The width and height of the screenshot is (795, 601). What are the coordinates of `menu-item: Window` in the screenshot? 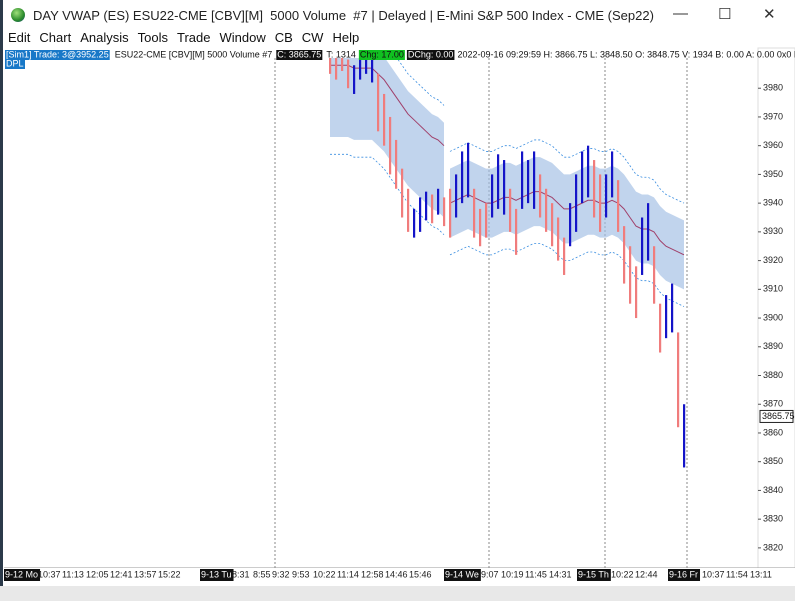 It's located at (242, 37).